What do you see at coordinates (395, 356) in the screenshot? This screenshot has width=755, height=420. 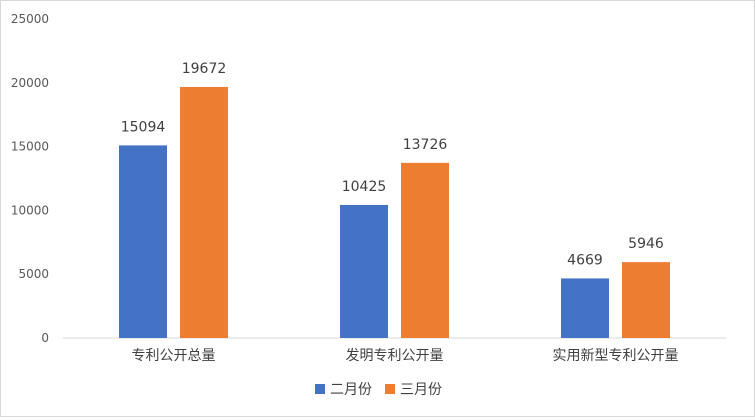 I see `x-category-label: 发明专利公开量` at bounding box center [395, 356].